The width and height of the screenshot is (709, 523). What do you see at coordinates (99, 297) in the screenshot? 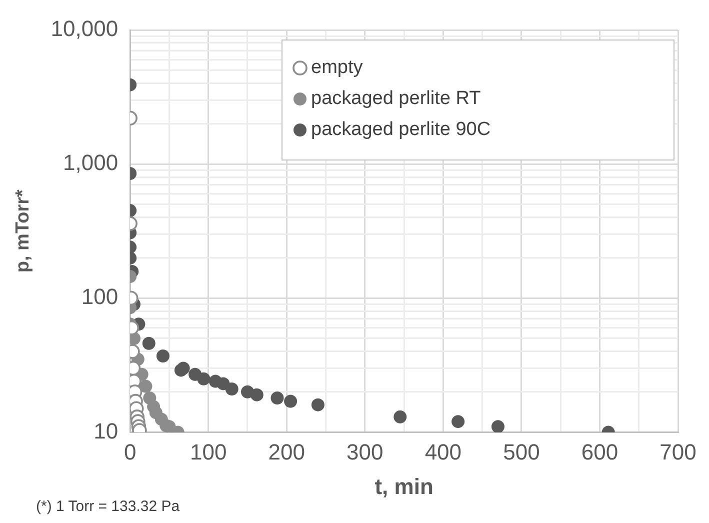
I see `y-tick-label: 100` at bounding box center [99, 297].